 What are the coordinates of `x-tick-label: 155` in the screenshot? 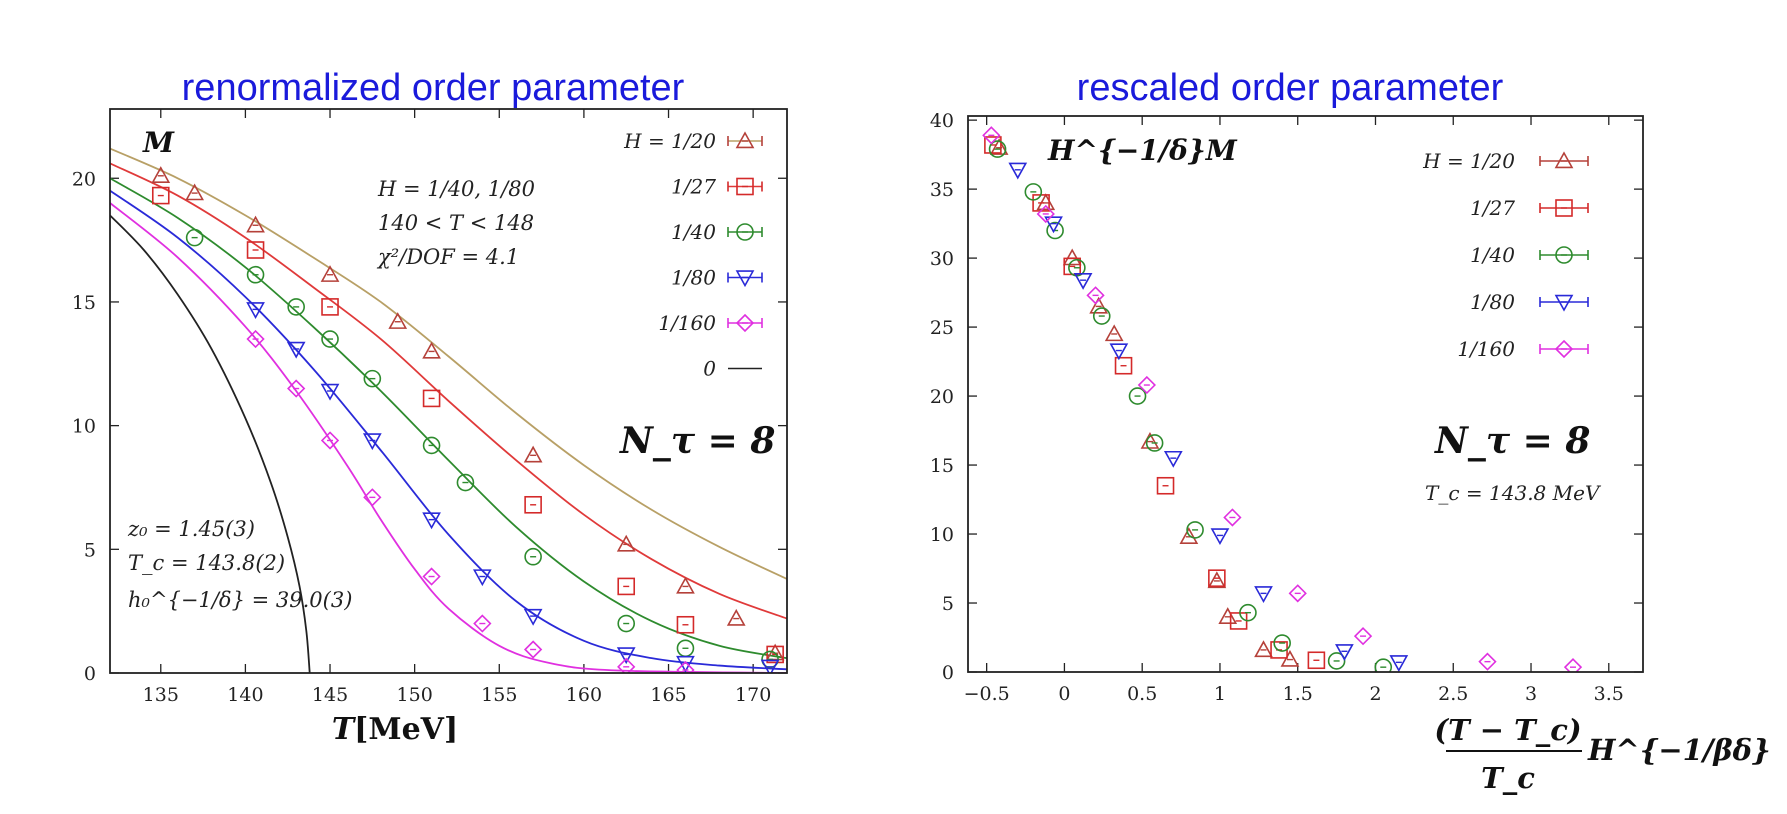 It's located at (499, 695).